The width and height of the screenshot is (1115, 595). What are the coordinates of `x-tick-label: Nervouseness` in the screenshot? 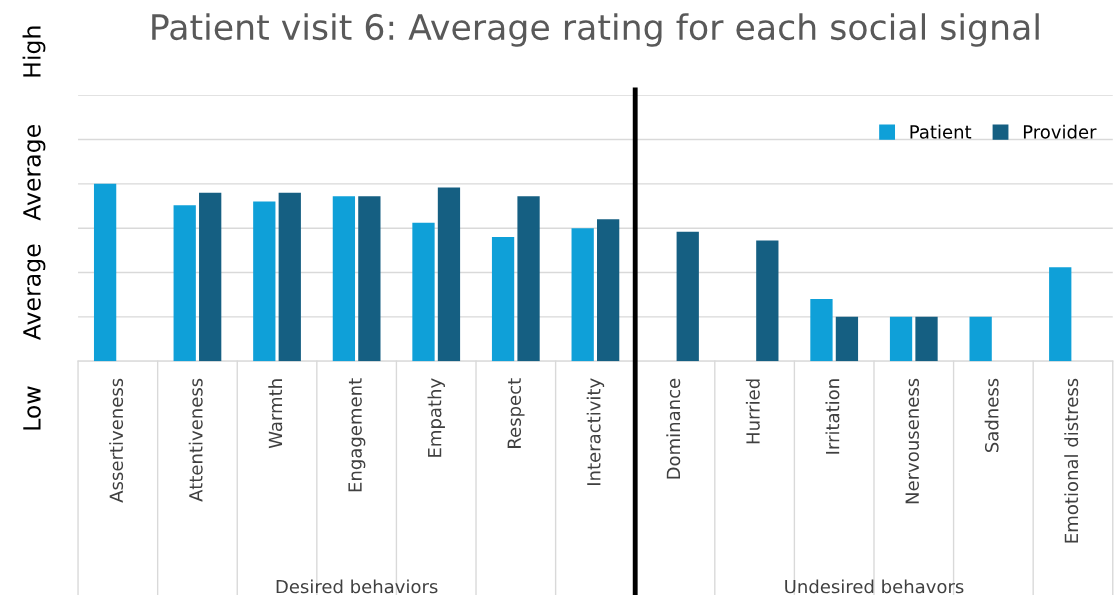 It's located at (912, 441).